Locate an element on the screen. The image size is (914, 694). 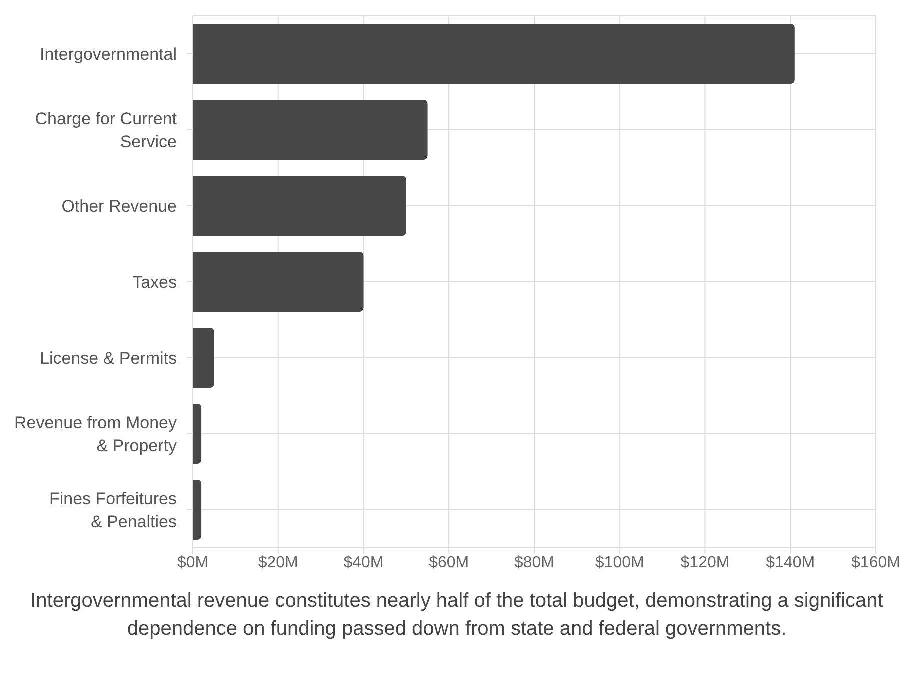
y-tick-label: Charge for Current Service is located at coordinates (106, 130).